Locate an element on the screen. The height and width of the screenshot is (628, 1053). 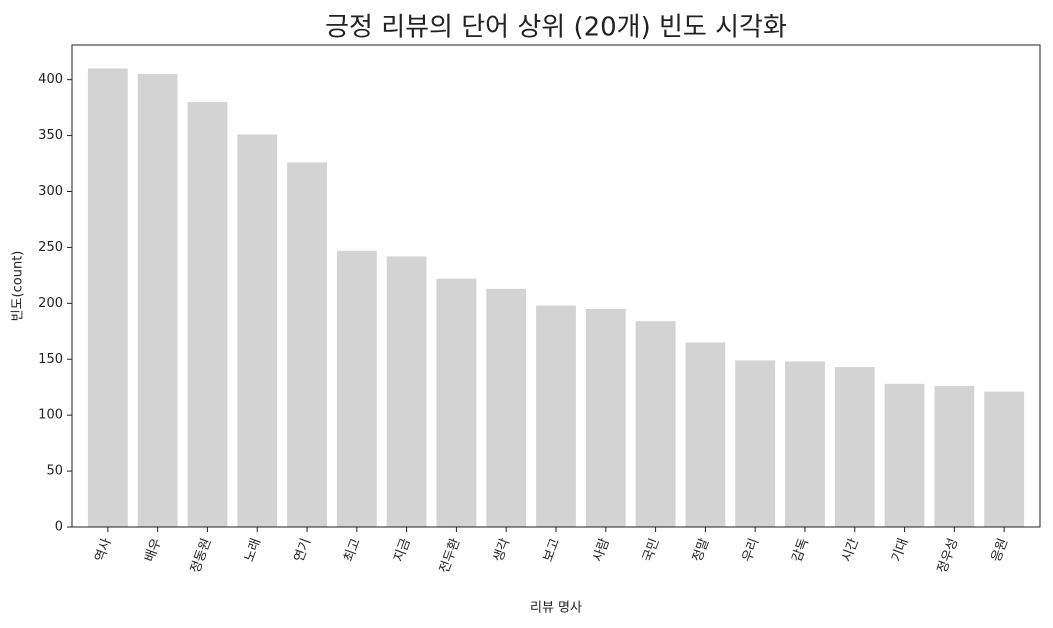
x-tick-label: 시간 is located at coordinates (851, 550).